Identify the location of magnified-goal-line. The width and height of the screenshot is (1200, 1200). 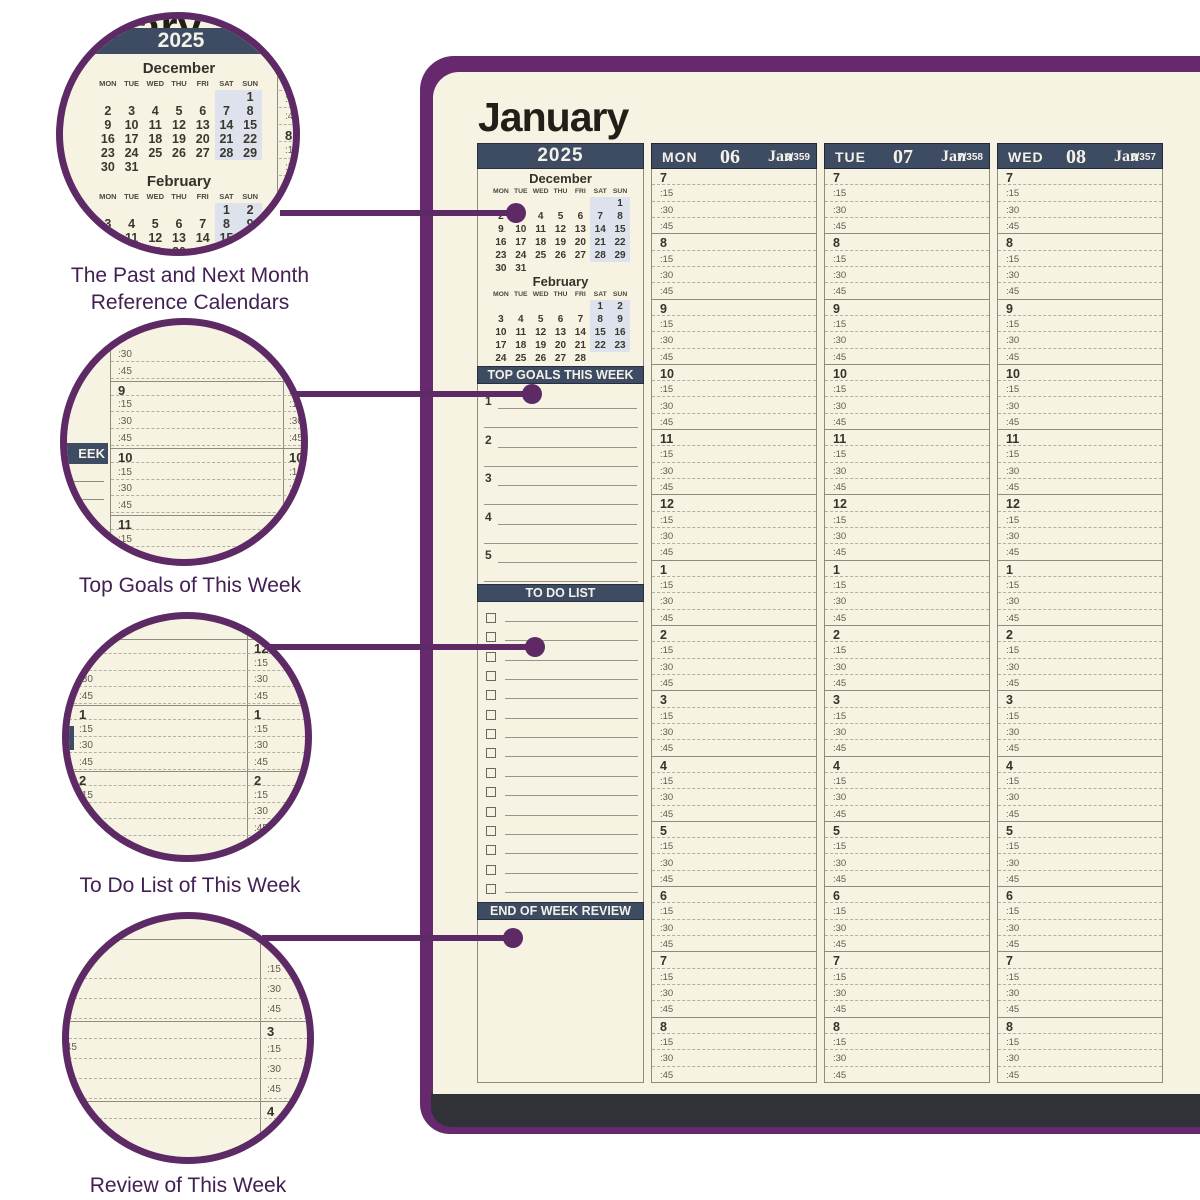
(85, 481).